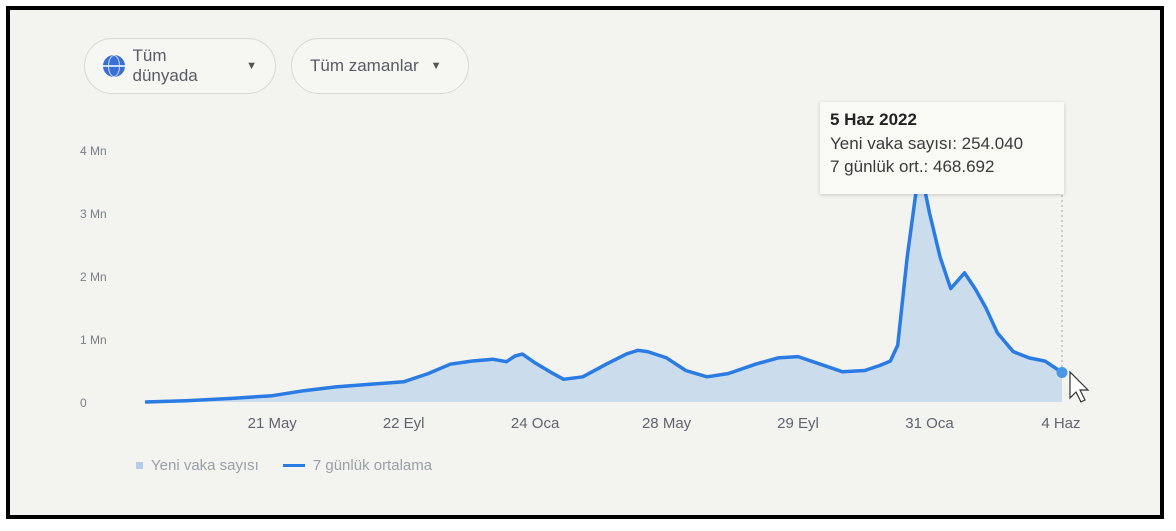  Describe the element at coordinates (404, 423) in the screenshot. I see `x-tick-label: 22 Eyl` at that location.